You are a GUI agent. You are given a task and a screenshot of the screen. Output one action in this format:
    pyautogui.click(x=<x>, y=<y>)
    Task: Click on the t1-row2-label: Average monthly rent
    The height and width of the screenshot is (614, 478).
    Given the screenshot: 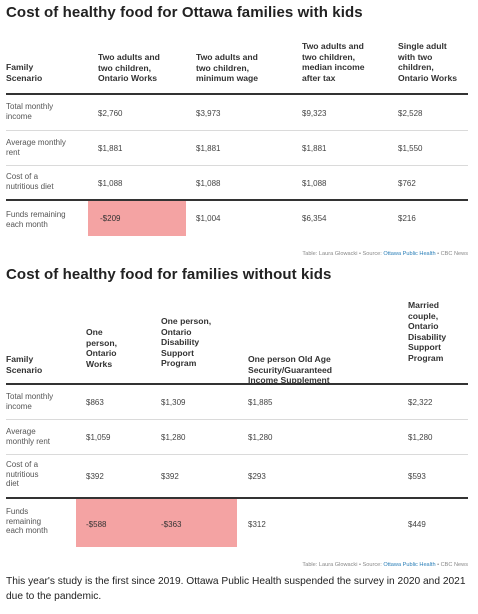 What is the action you would take?
    pyautogui.click(x=36, y=147)
    